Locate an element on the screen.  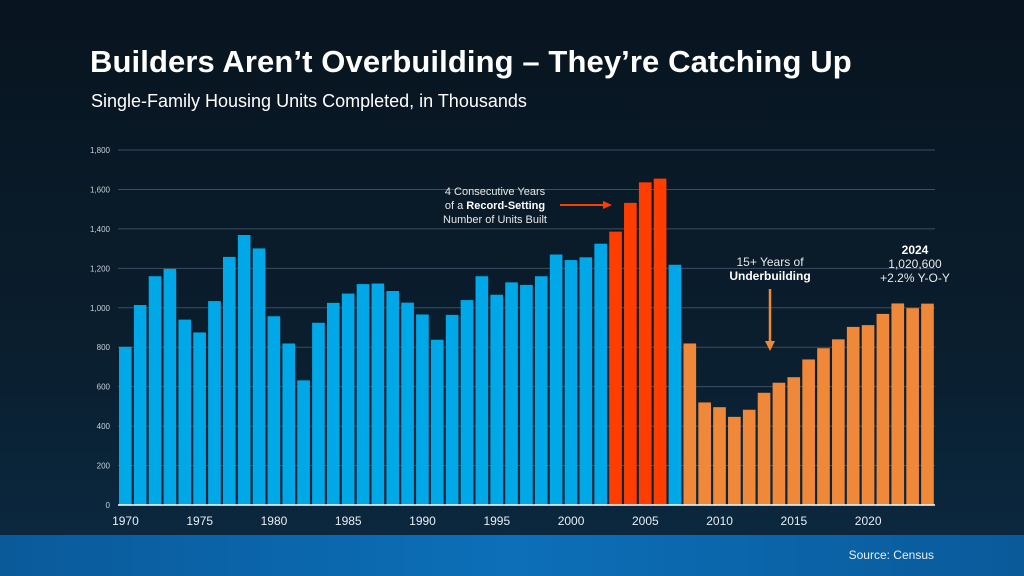
y-tick-label: 600 is located at coordinates (104, 387).